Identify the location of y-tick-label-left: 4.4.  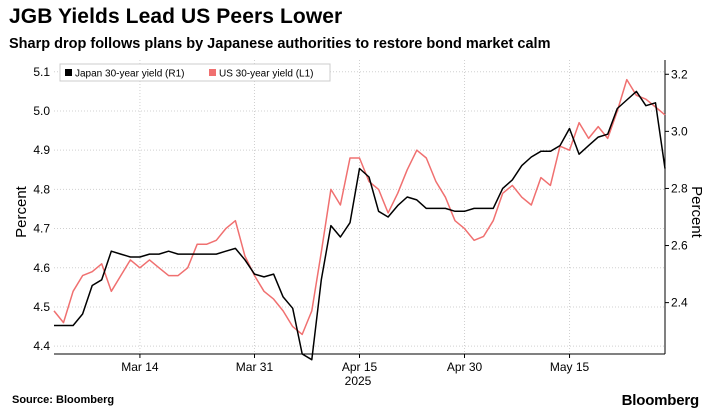
(41, 346).